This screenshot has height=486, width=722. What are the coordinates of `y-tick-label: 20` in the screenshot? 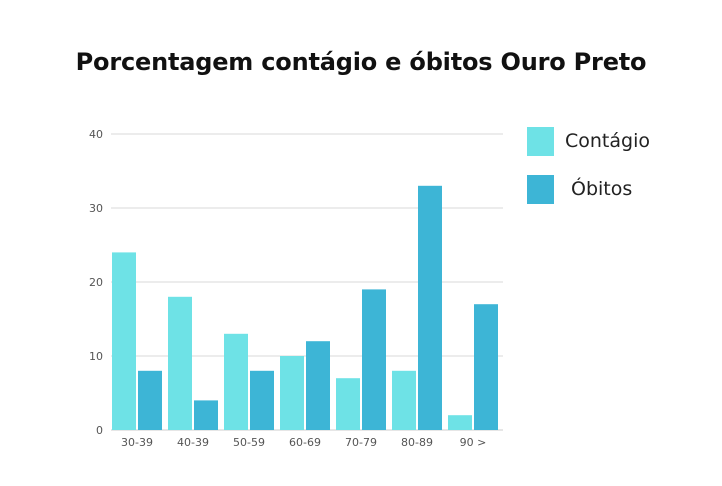 It's located at (96, 282).